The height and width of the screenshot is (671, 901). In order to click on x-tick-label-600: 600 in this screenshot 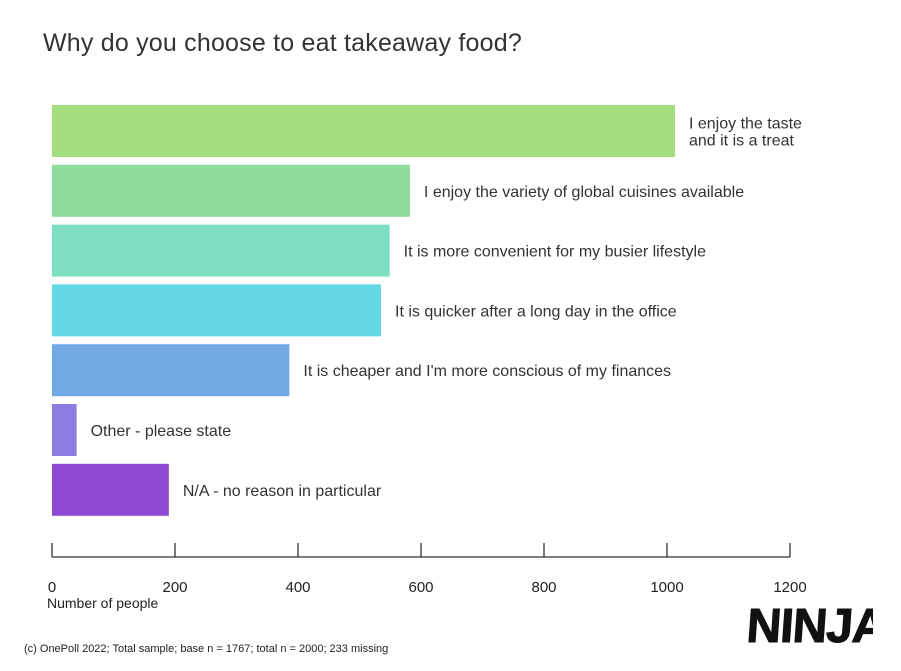, I will do `click(420, 587)`.